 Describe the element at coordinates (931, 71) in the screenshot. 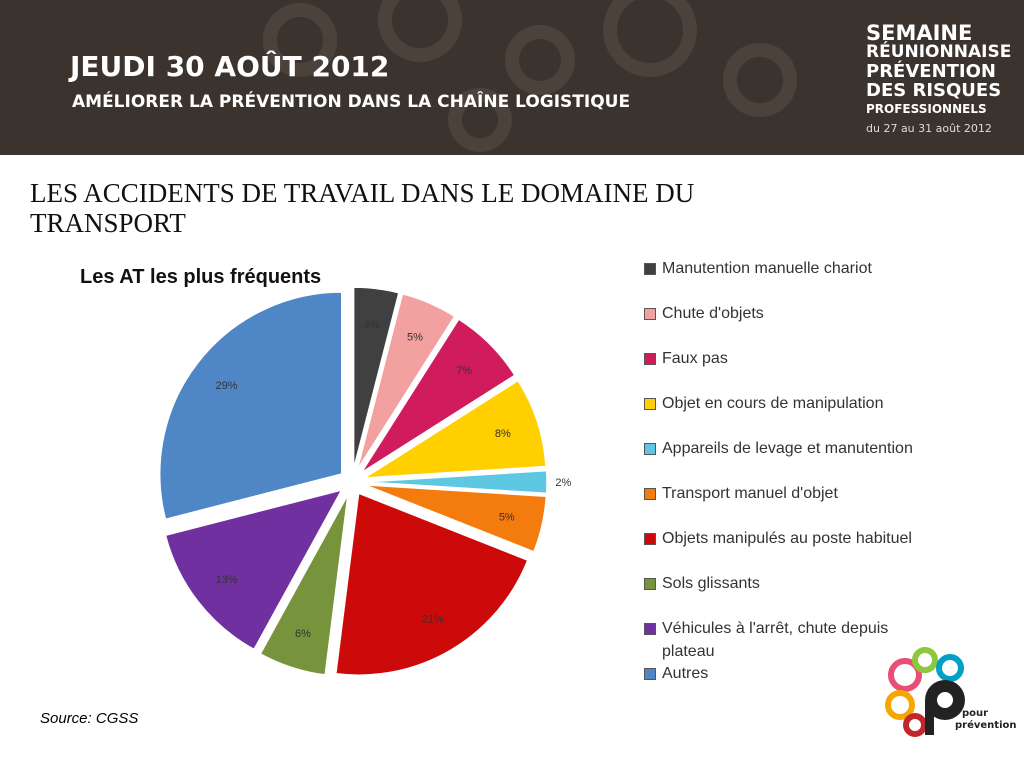

I see `event-line: PRÉVENTION` at that location.